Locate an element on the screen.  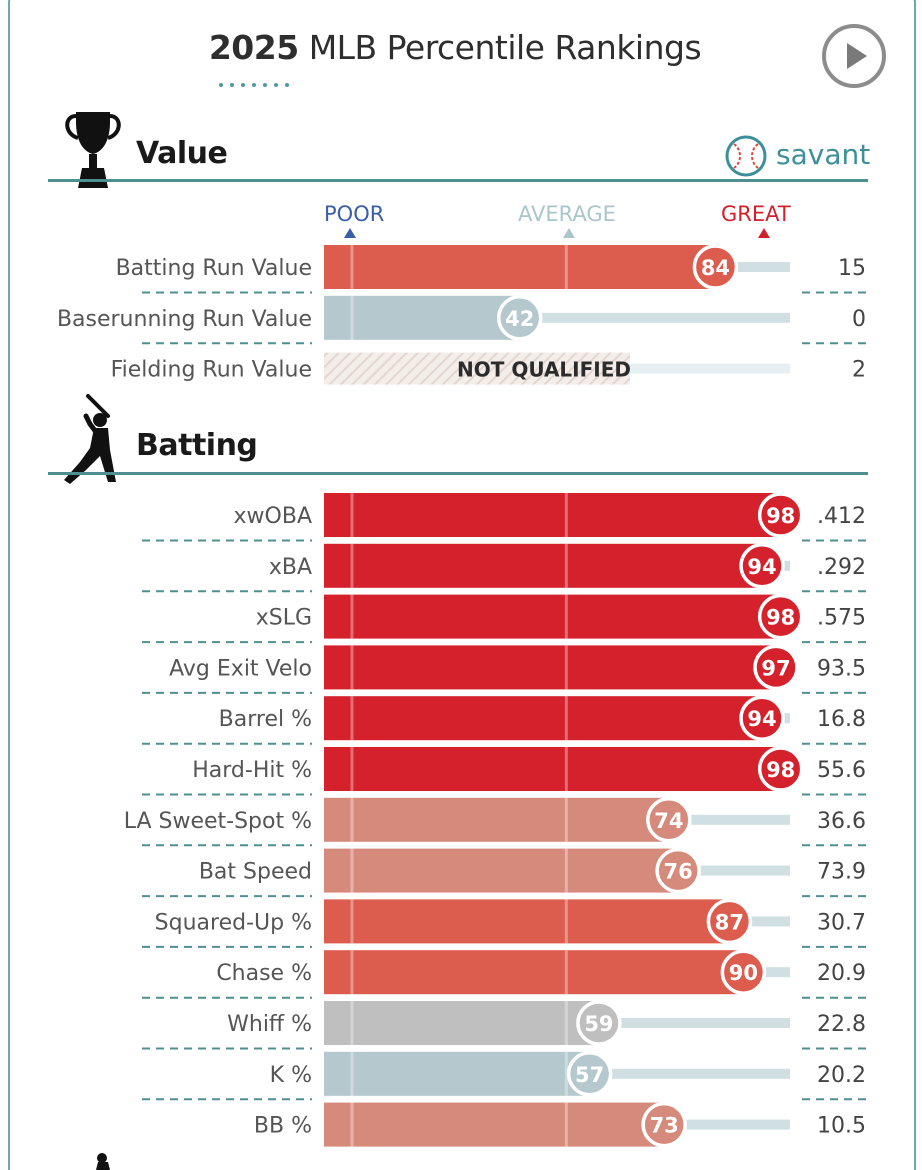
percentile-marker-avg-exit-velo is located at coordinates (776, 667).